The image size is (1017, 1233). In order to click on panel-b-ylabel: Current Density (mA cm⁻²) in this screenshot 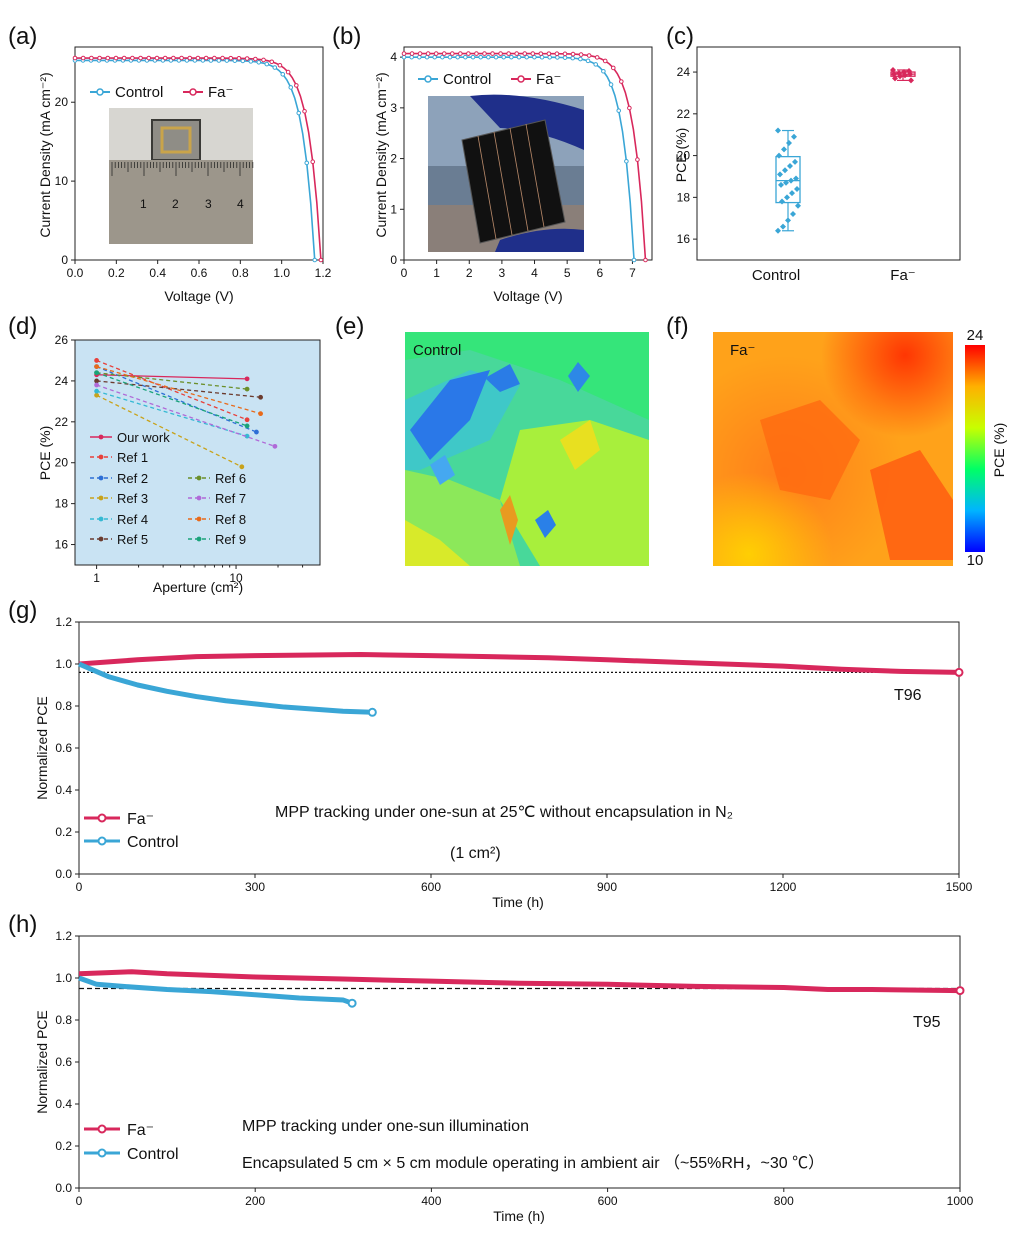, I will do `click(381, 154)`.